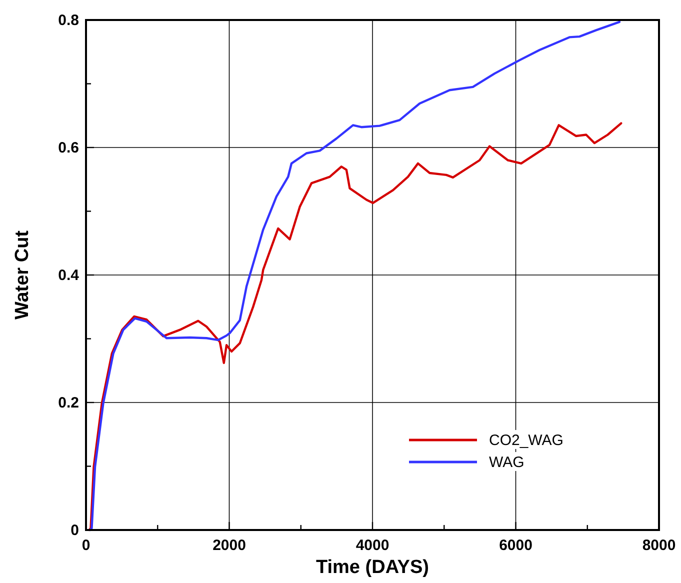 The width and height of the screenshot is (681, 583). Describe the element at coordinates (22, 275) in the screenshot. I see `y-axis-title: Water Cut` at that location.